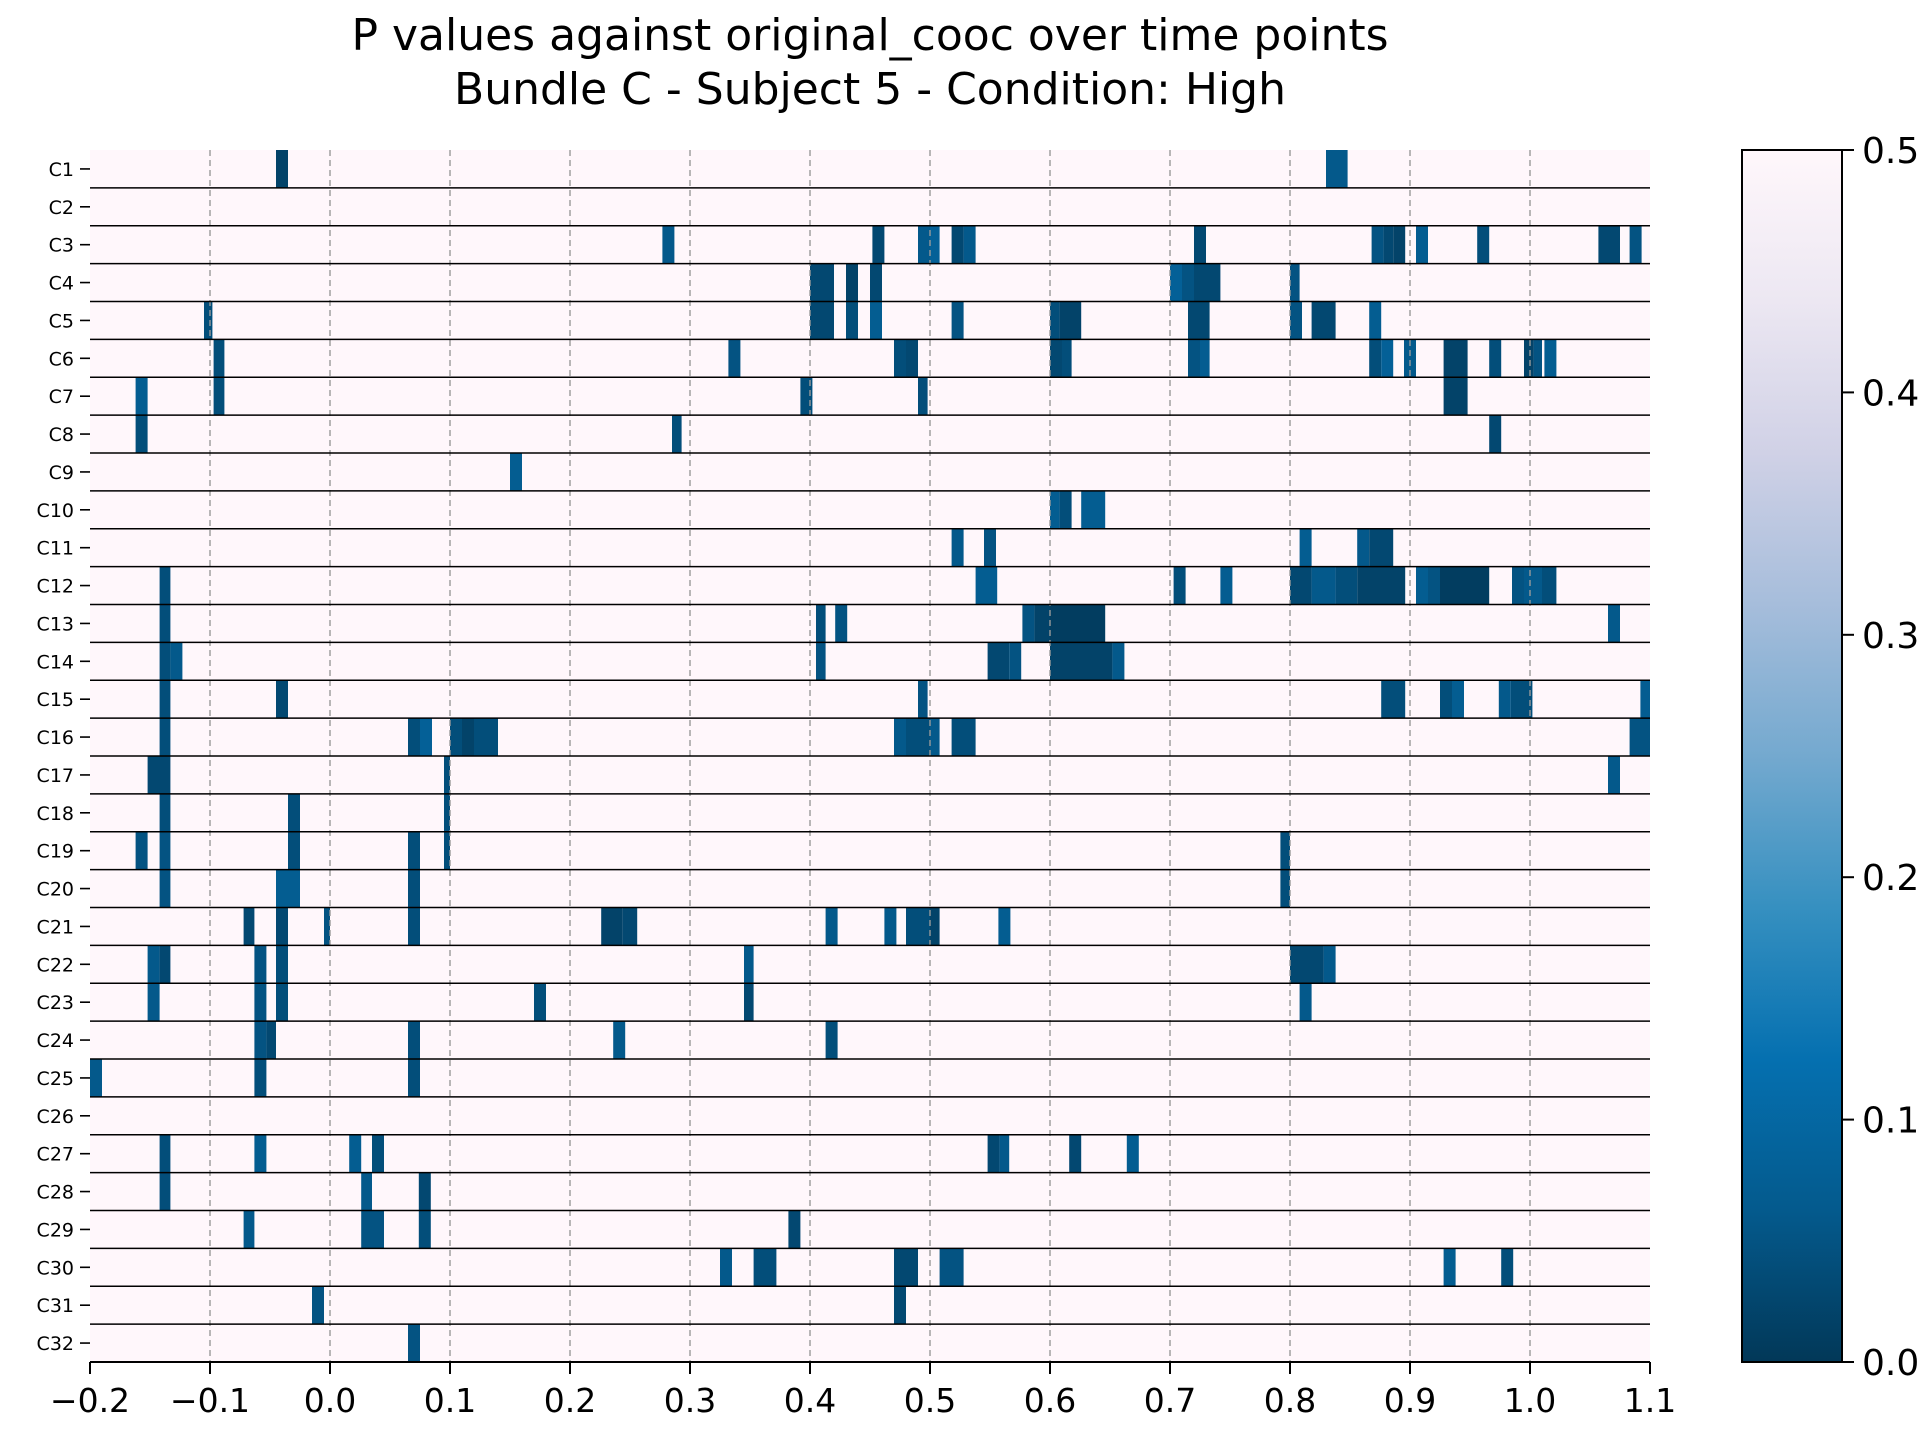 The height and width of the screenshot is (1440, 1920). Describe the element at coordinates (61, 397) in the screenshot. I see `row-label-c7: C7` at that location.